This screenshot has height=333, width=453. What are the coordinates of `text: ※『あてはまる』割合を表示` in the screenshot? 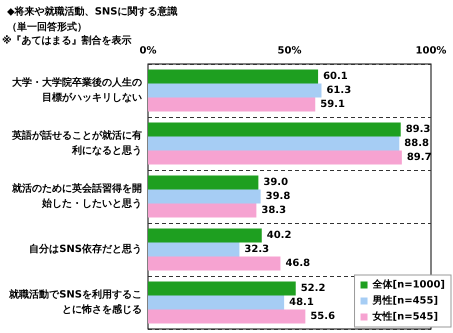 It's located at (67, 40).